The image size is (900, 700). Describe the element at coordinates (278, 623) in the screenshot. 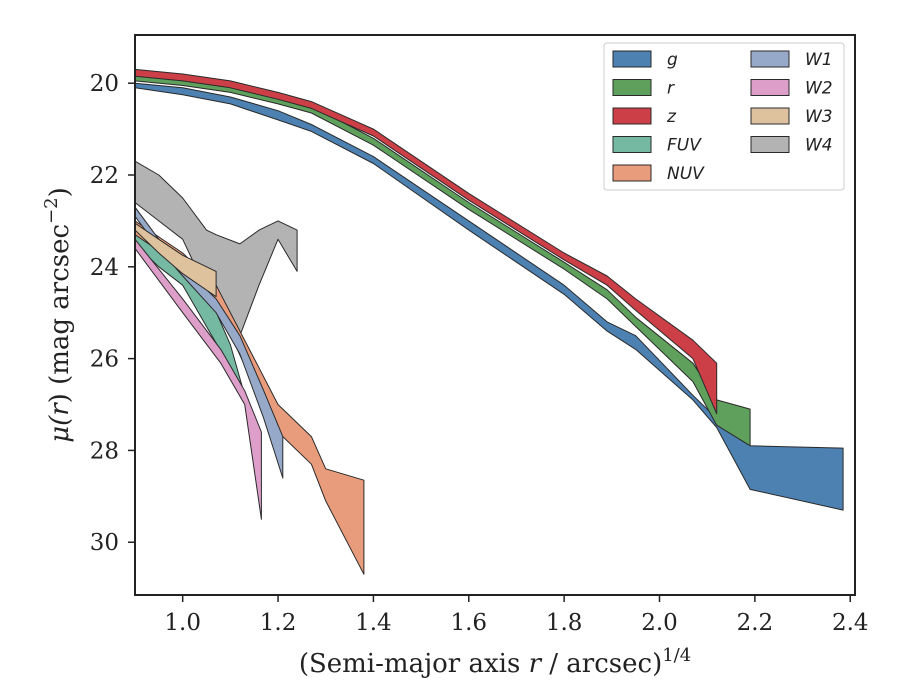

I see `x-tick-label: 1.2` at that location.